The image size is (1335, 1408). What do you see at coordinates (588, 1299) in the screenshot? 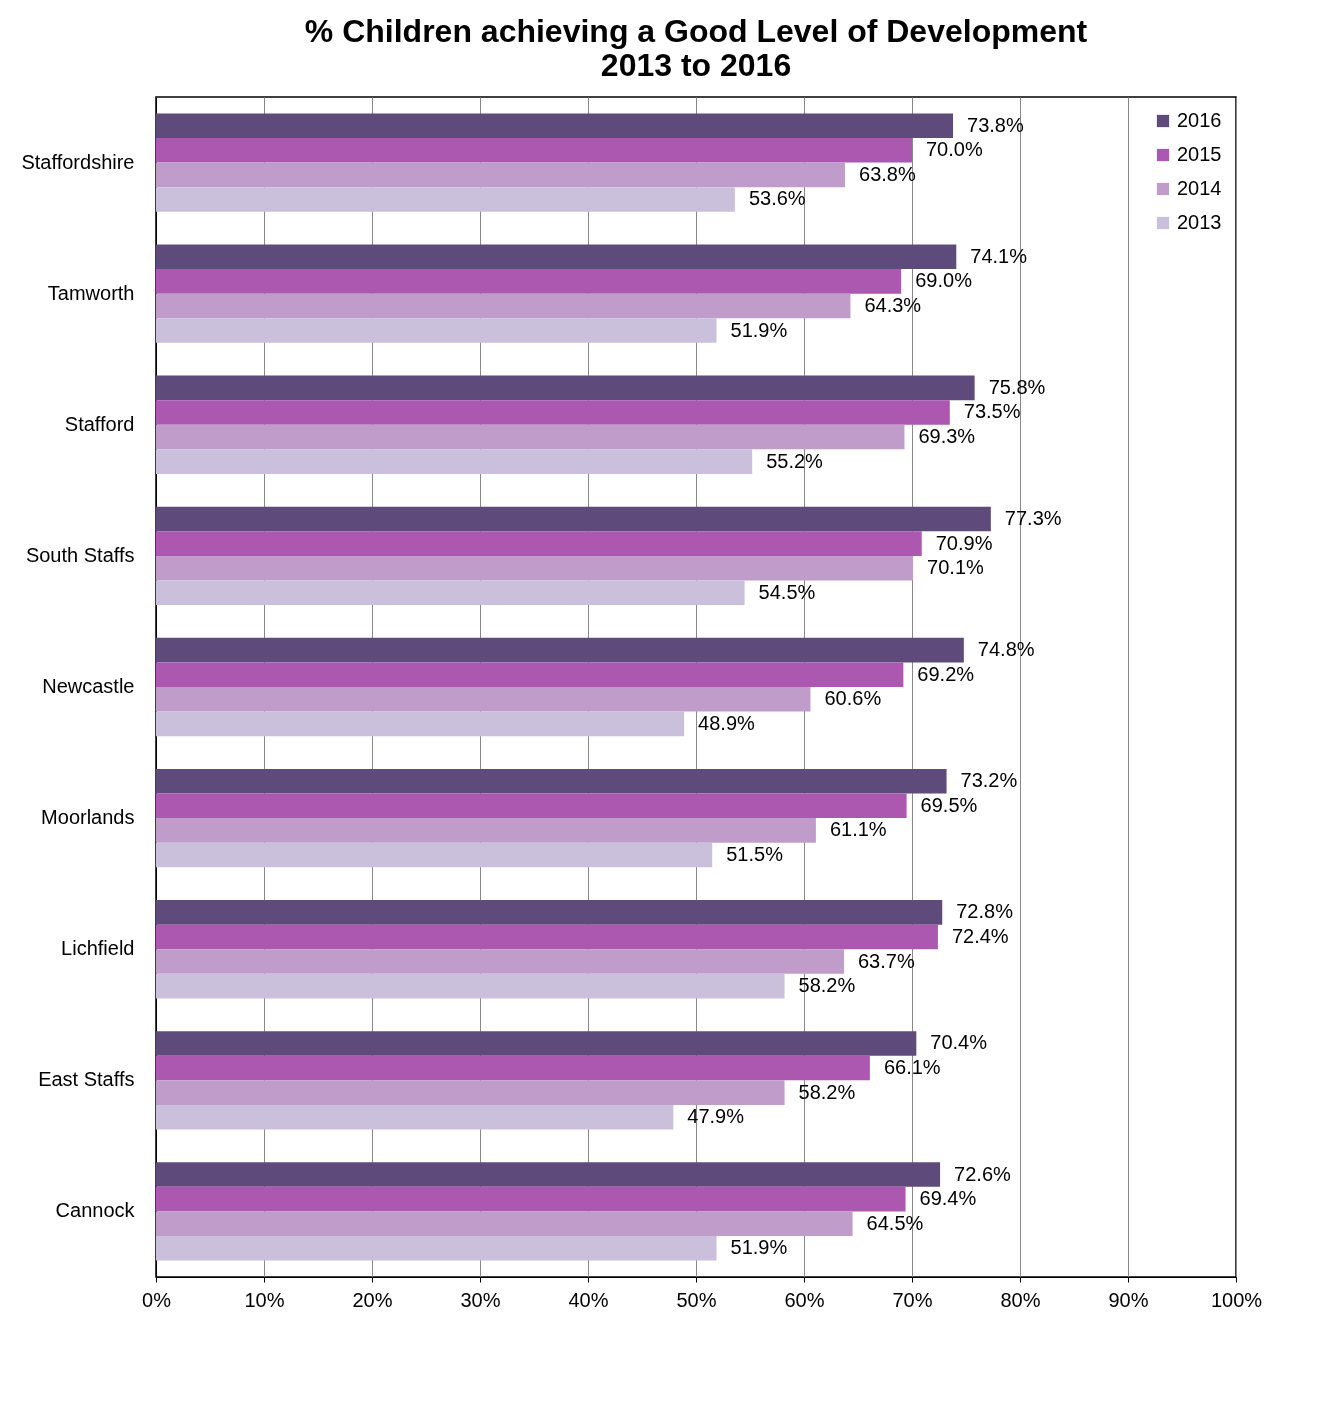
I see `x-tick-label: 40%` at bounding box center [588, 1299].